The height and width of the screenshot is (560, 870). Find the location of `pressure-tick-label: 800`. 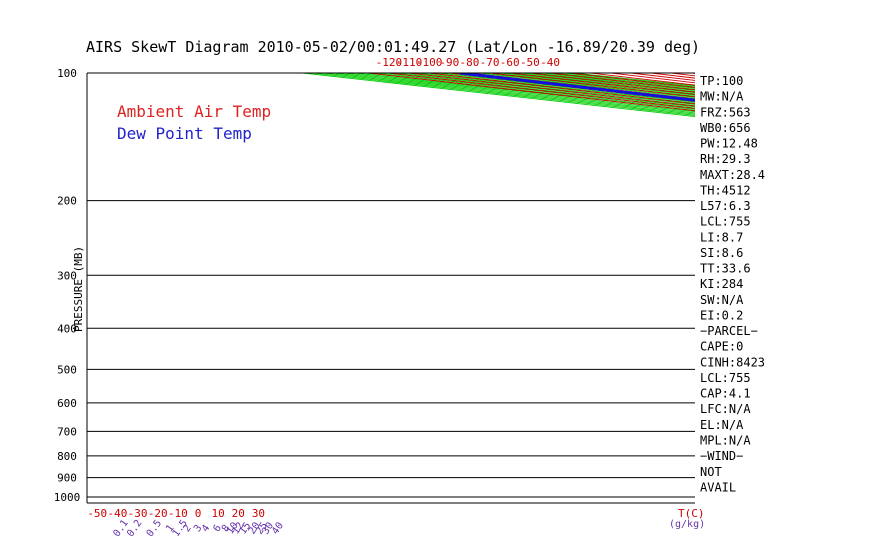

pressure-tick-label: 800 is located at coordinates (67, 456).